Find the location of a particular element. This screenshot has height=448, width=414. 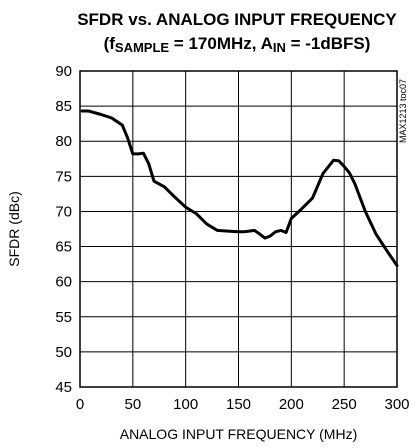

y-tick-label: 75 is located at coordinates (63, 176).